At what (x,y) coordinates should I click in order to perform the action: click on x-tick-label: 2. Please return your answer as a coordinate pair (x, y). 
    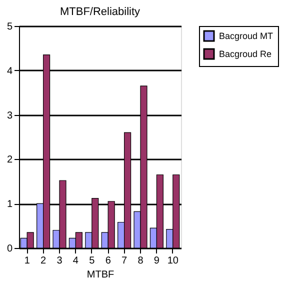
    Looking at the image, I should click on (43, 261).